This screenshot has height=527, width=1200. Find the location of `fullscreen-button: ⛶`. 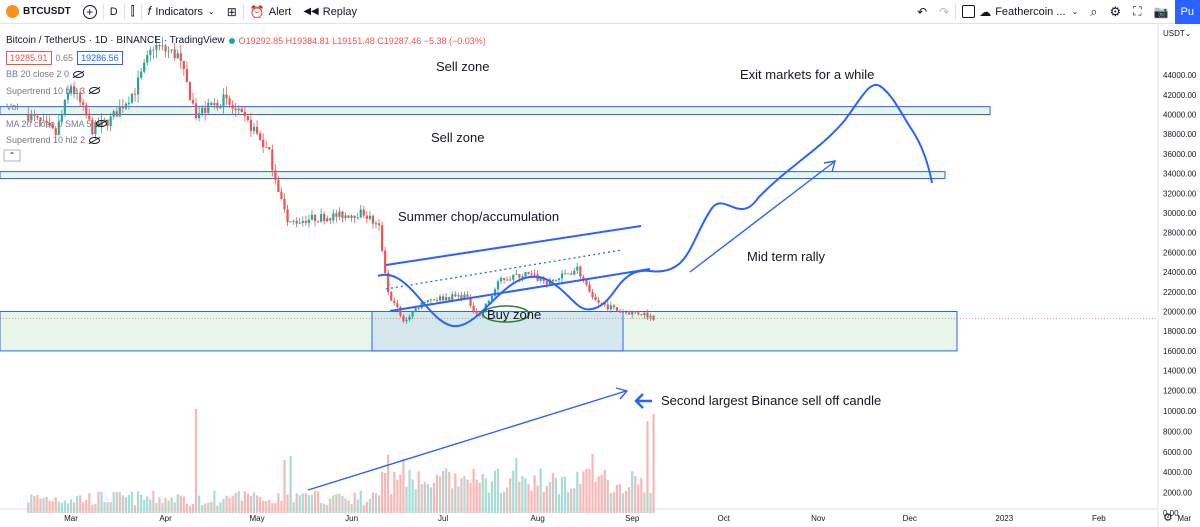

fullscreen-button: ⛶ is located at coordinates (1137, 12).